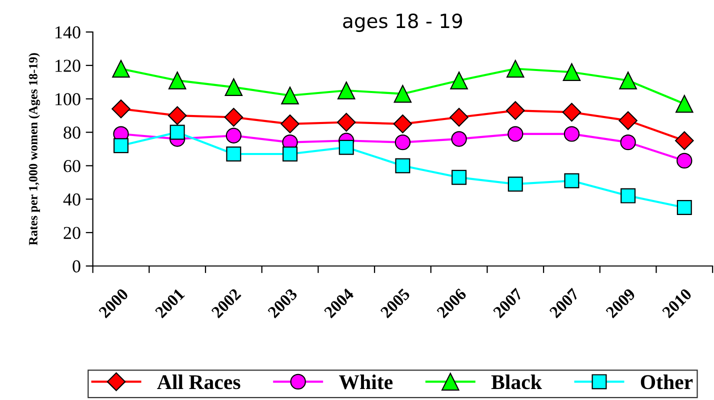 The image size is (714, 400). I want to click on legend-label: White, so click(366, 382).